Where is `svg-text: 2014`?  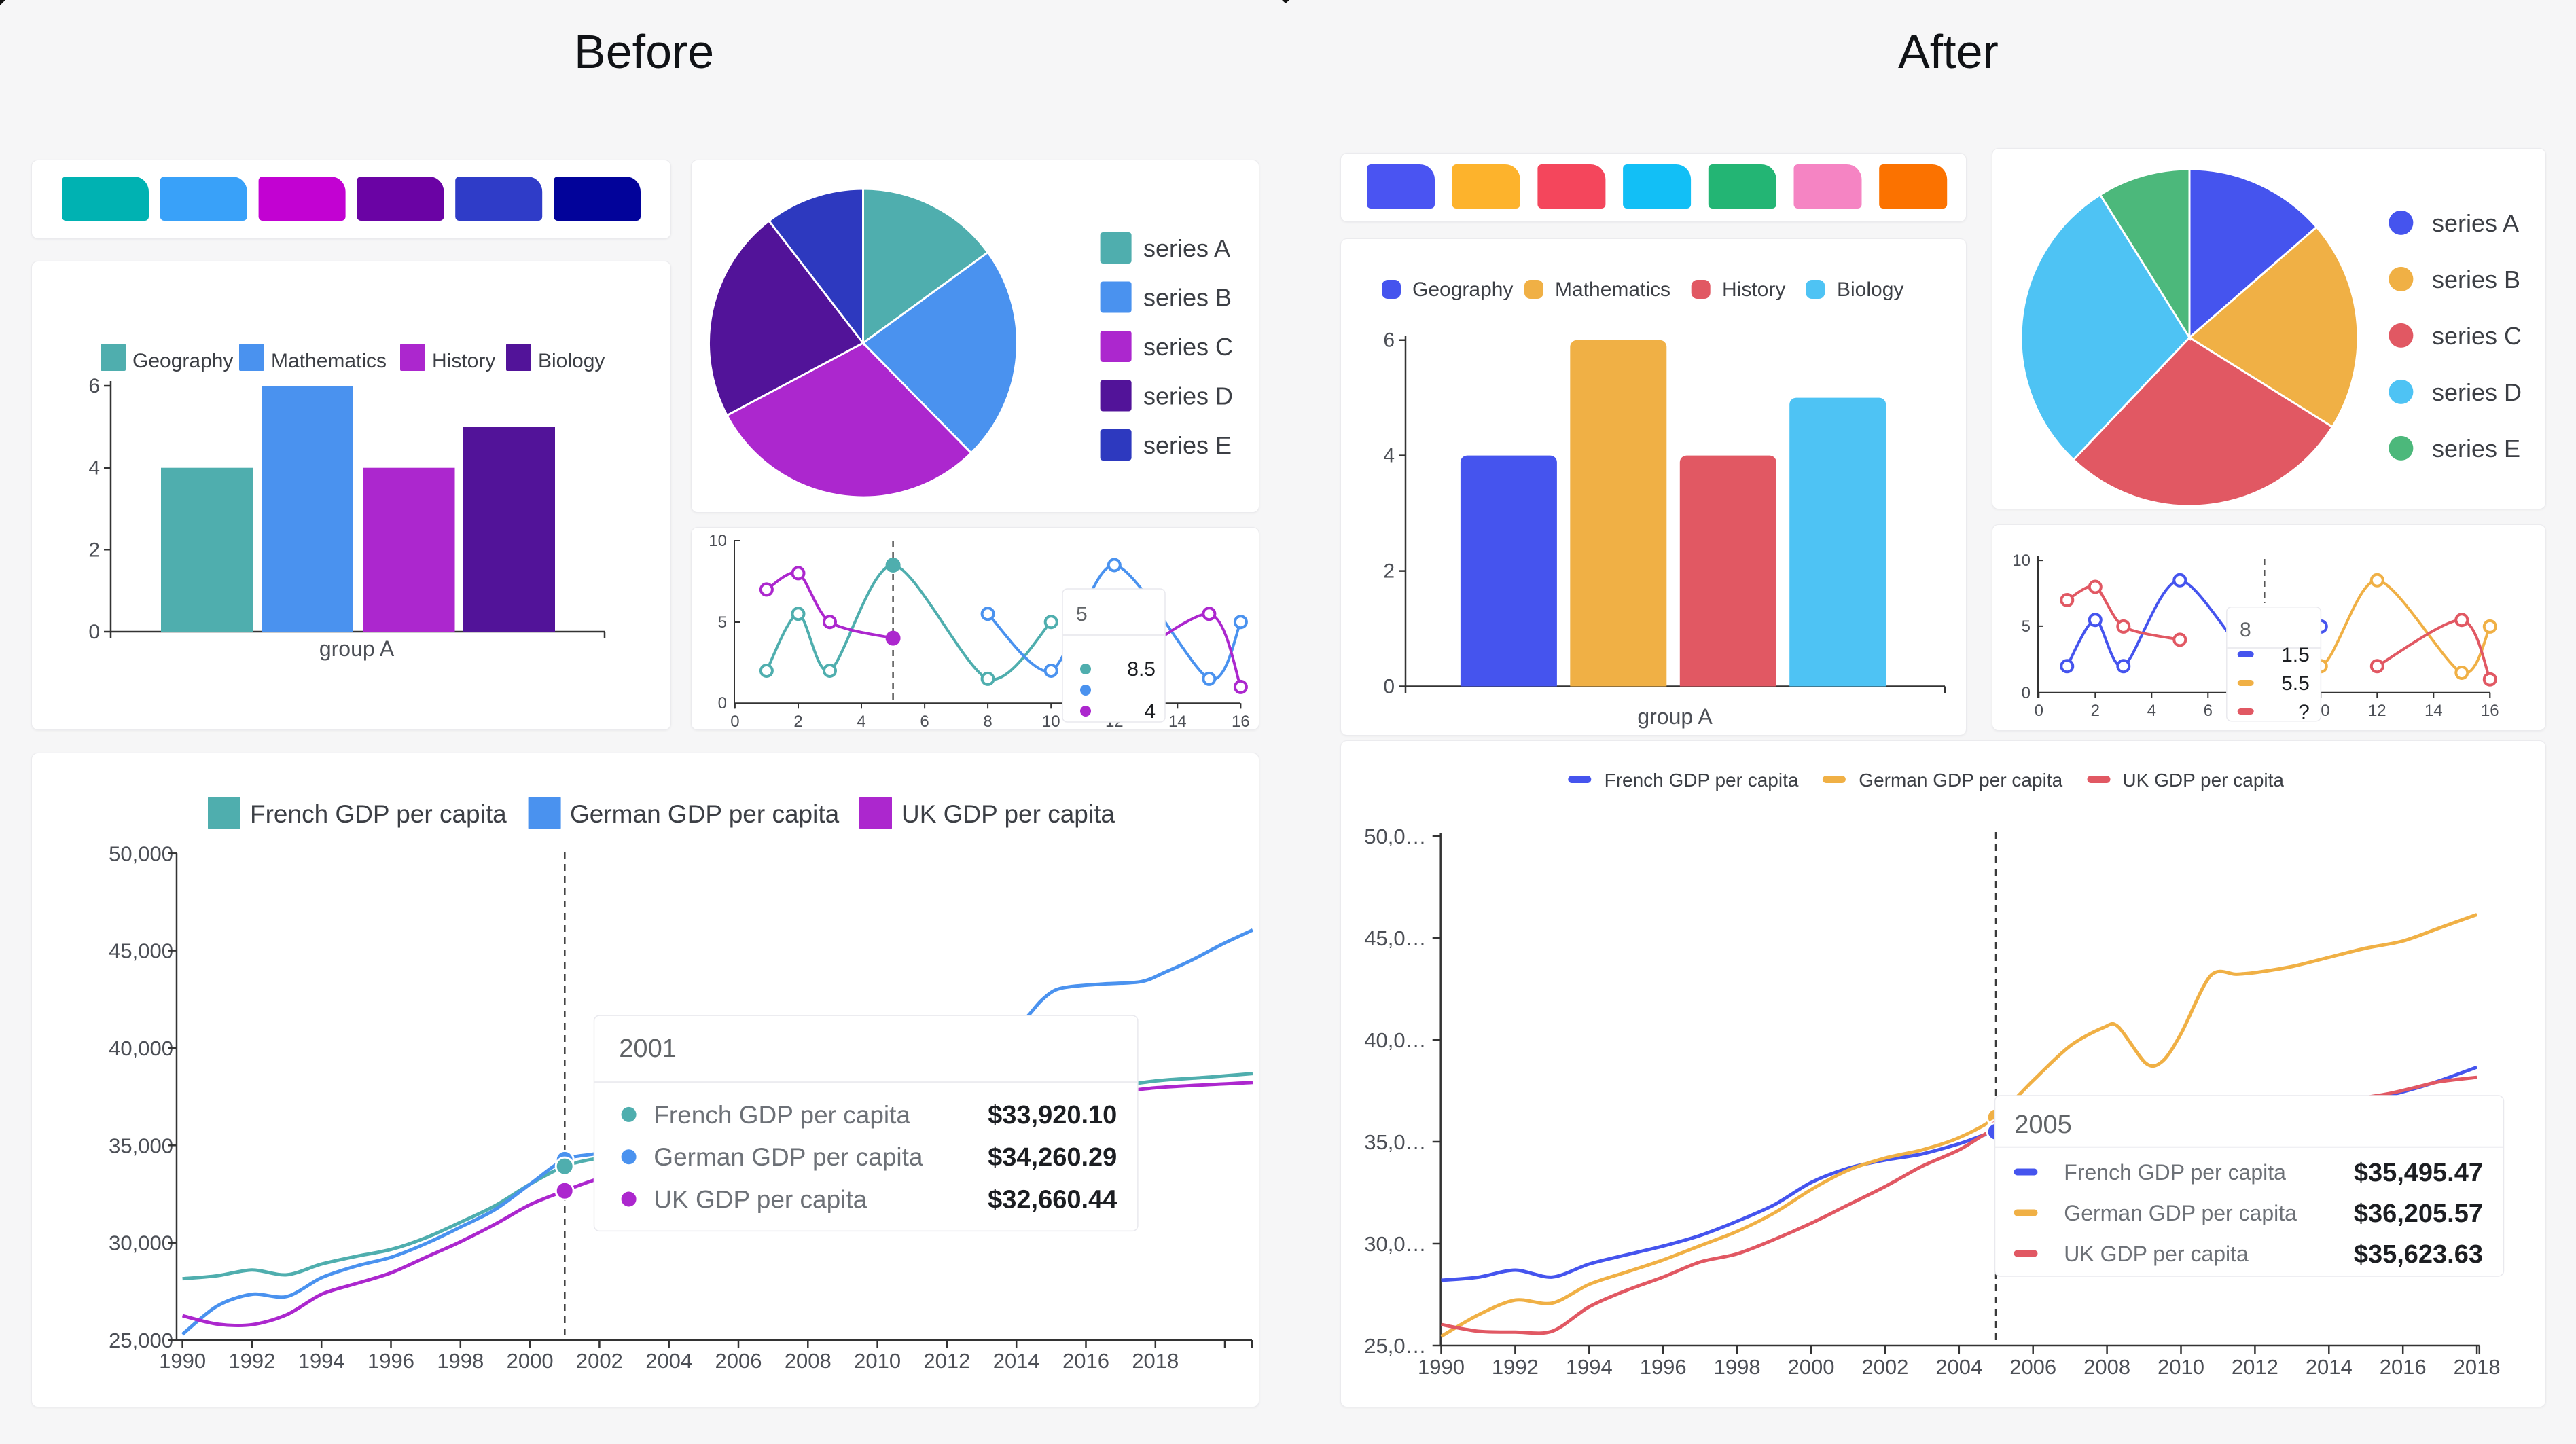 svg-text: 2014 is located at coordinates (2329, 1367).